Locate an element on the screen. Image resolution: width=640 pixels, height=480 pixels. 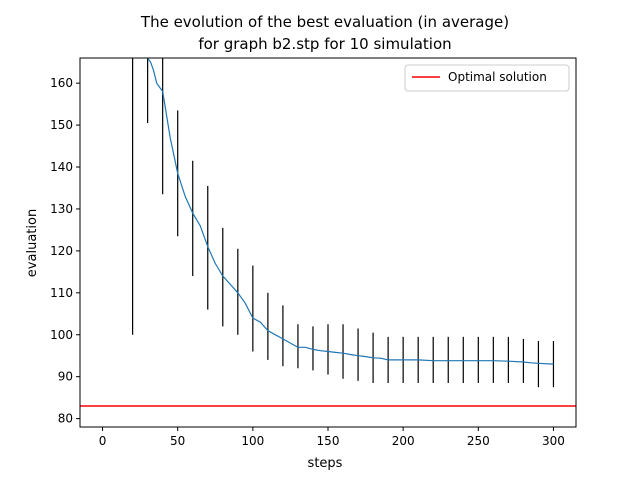
x-tick-label: 50 is located at coordinates (177, 441).